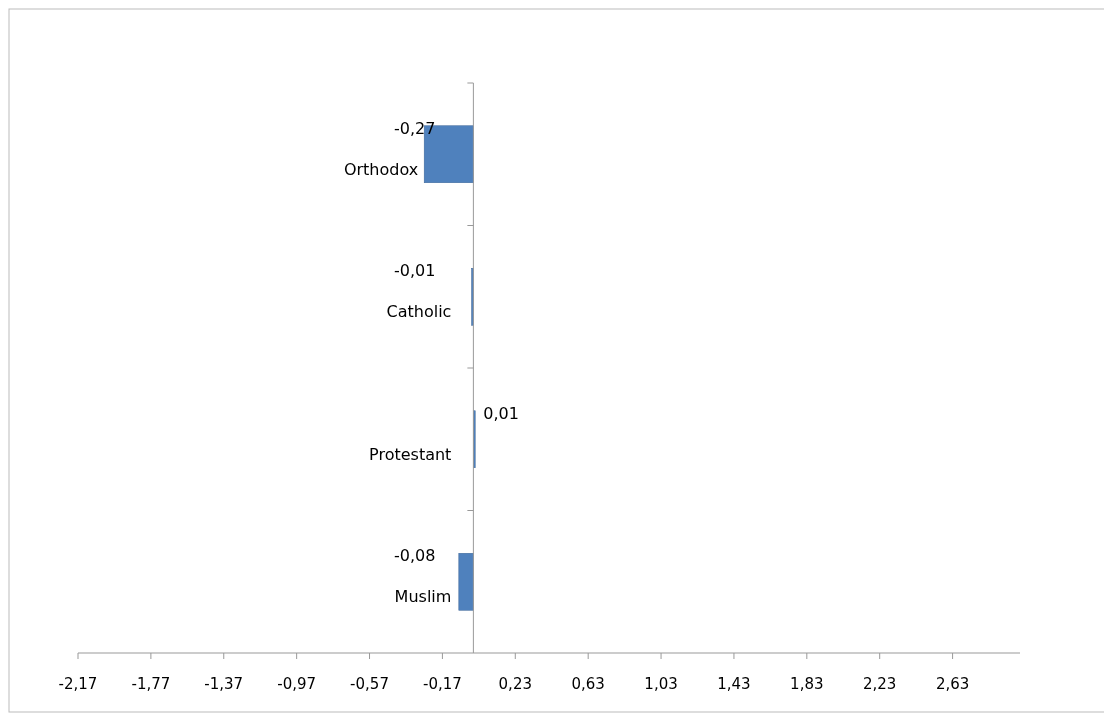 This screenshot has height=715, width=1104. What do you see at coordinates (151, 684) in the screenshot?
I see `x-tick-label: -1,77` at bounding box center [151, 684].